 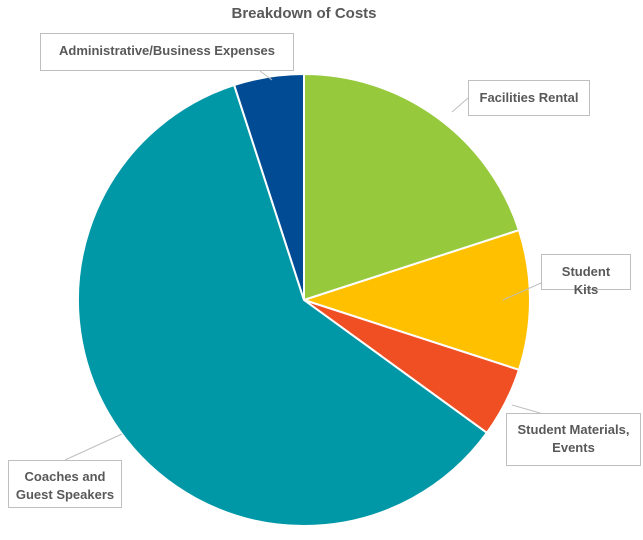 I want to click on slice-label: Student Materials, Events, so click(x=573, y=439).